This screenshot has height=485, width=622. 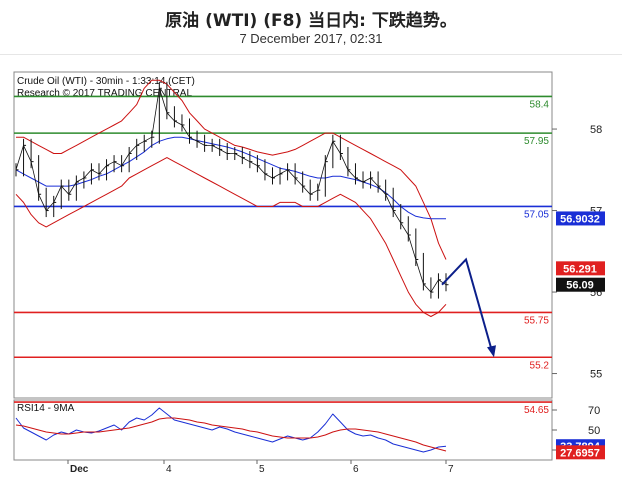 What do you see at coordinates (540, 104) in the screenshot?
I see `level-label: 58.4` at bounding box center [540, 104].